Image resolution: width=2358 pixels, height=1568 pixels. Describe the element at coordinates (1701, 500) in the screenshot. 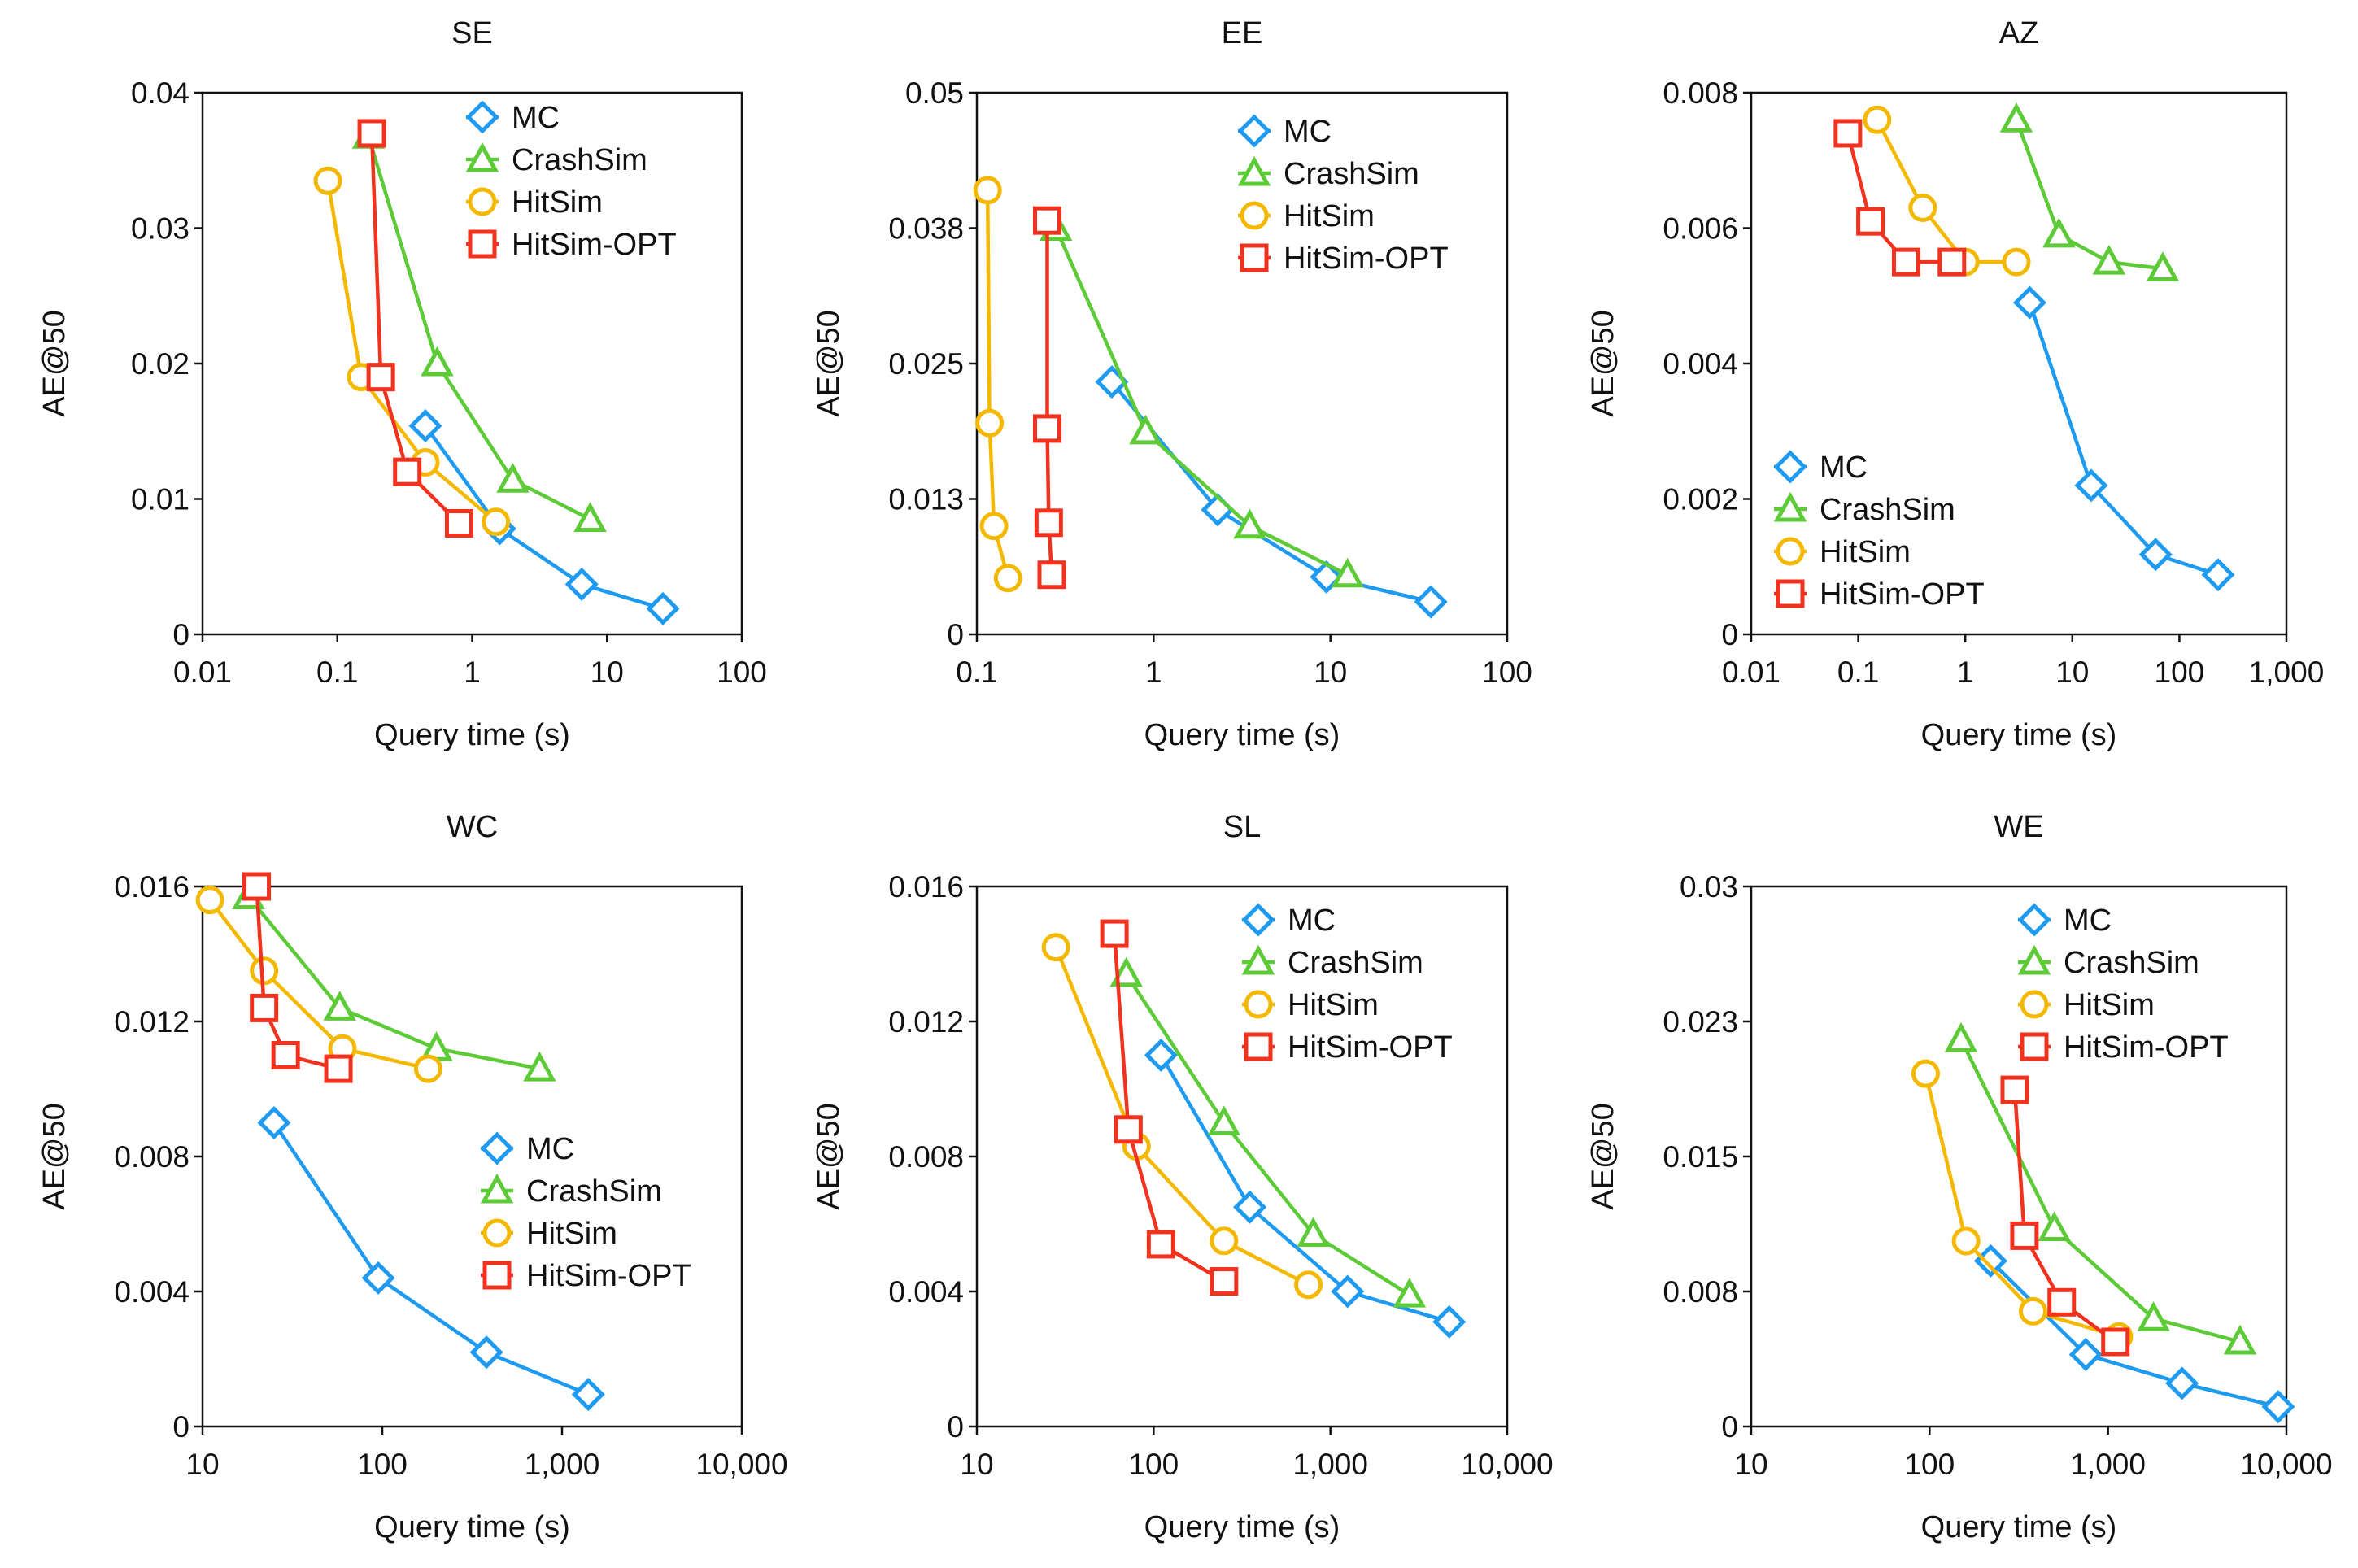

I see `y-tick-label: 0.002` at that location.